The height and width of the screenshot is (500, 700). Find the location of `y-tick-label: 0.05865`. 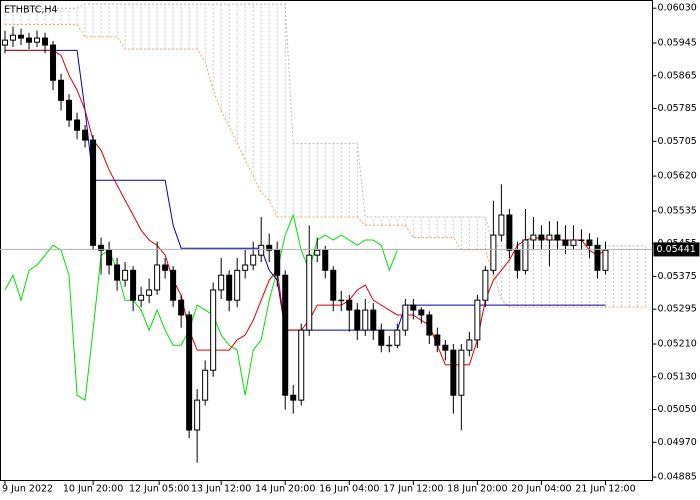

y-tick-label: 0.05865 is located at coordinates (677, 75).